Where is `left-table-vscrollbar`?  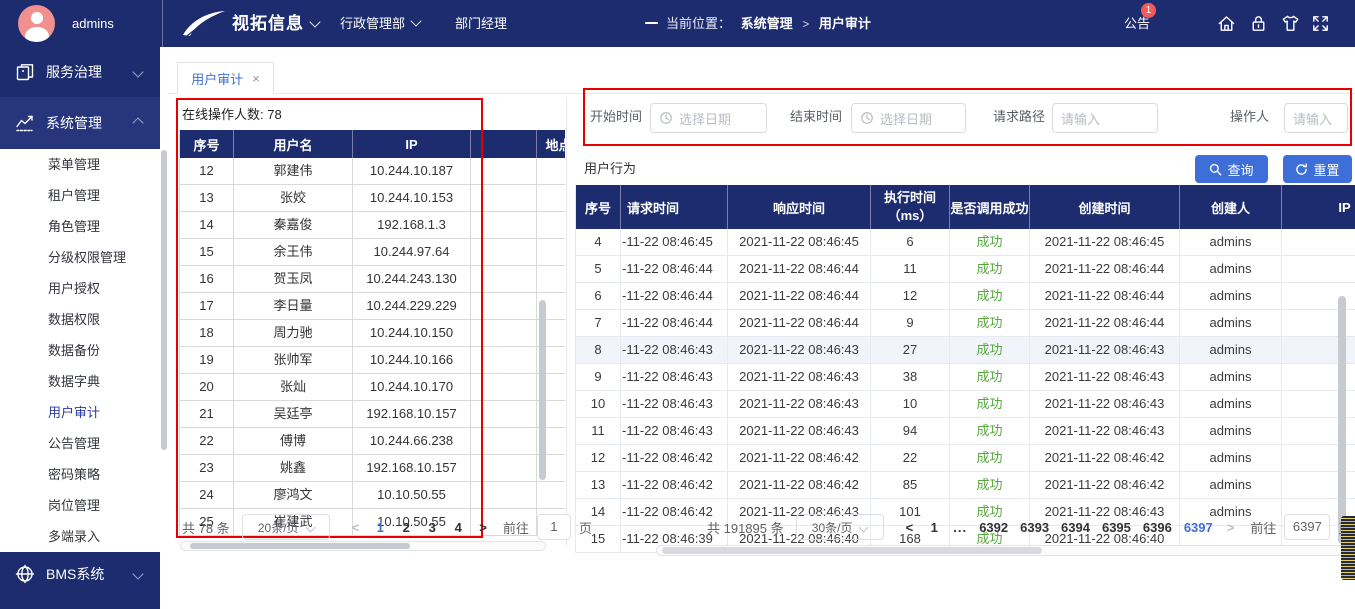 left-table-vscrollbar is located at coordinates (542, 390).